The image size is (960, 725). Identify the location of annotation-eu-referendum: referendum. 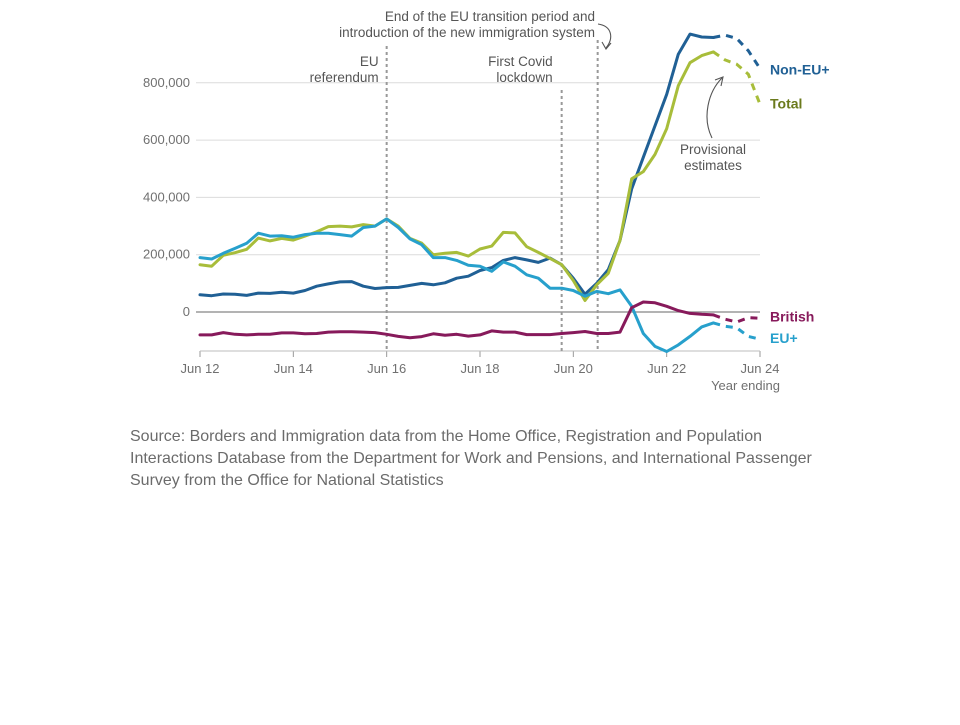
(344, 77).